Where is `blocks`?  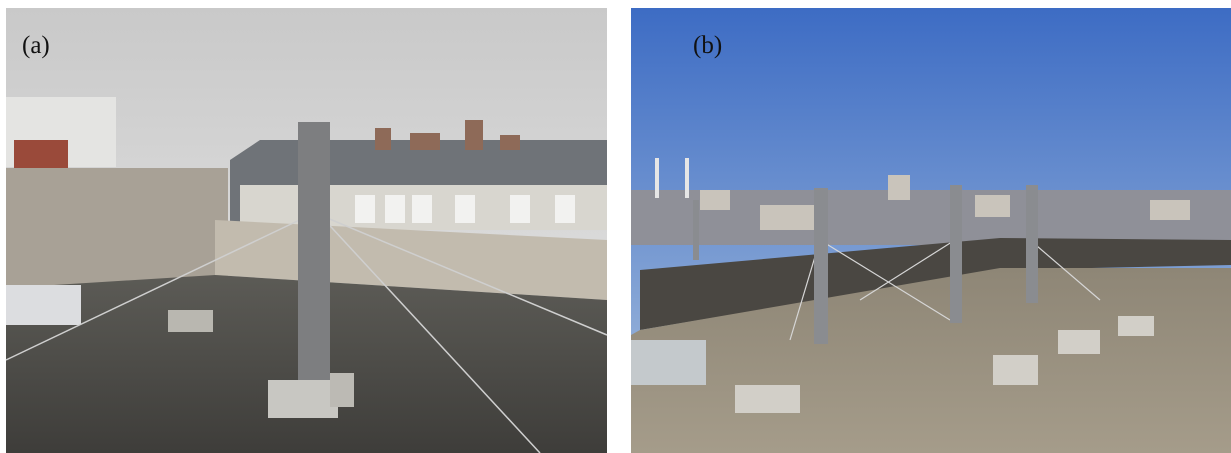
blocks is located at coordinates (944, 364).